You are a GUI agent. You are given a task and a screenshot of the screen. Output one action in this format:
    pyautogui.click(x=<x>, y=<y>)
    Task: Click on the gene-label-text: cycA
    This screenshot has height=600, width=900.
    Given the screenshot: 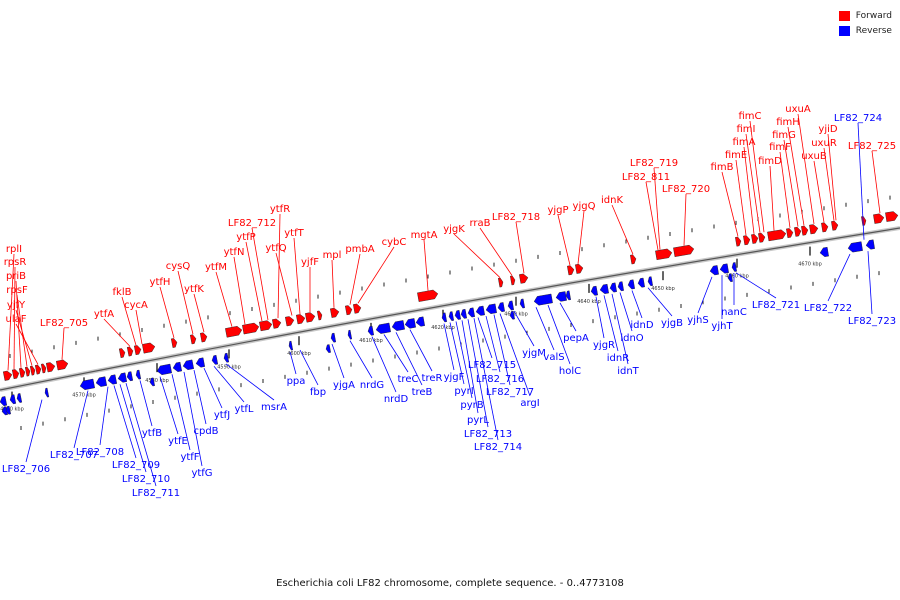 What is the action you would take?
    pyautogui.click(x=136, y=305)
    